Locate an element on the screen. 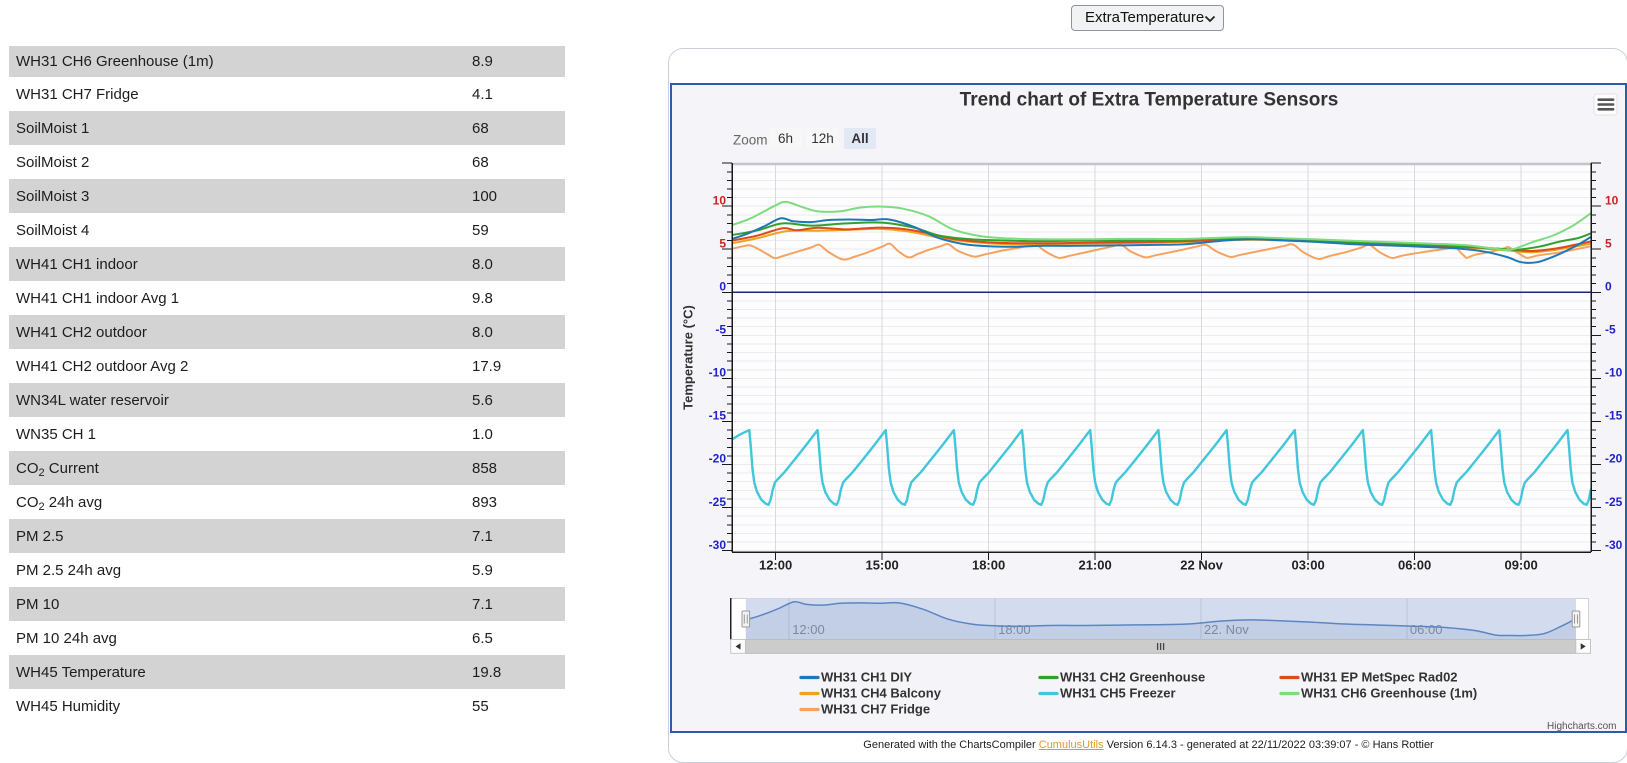 This screenshot has height=763, width=1627. svg-text: WH31 CH5 Freezer is located at coordinates (1118, 693).